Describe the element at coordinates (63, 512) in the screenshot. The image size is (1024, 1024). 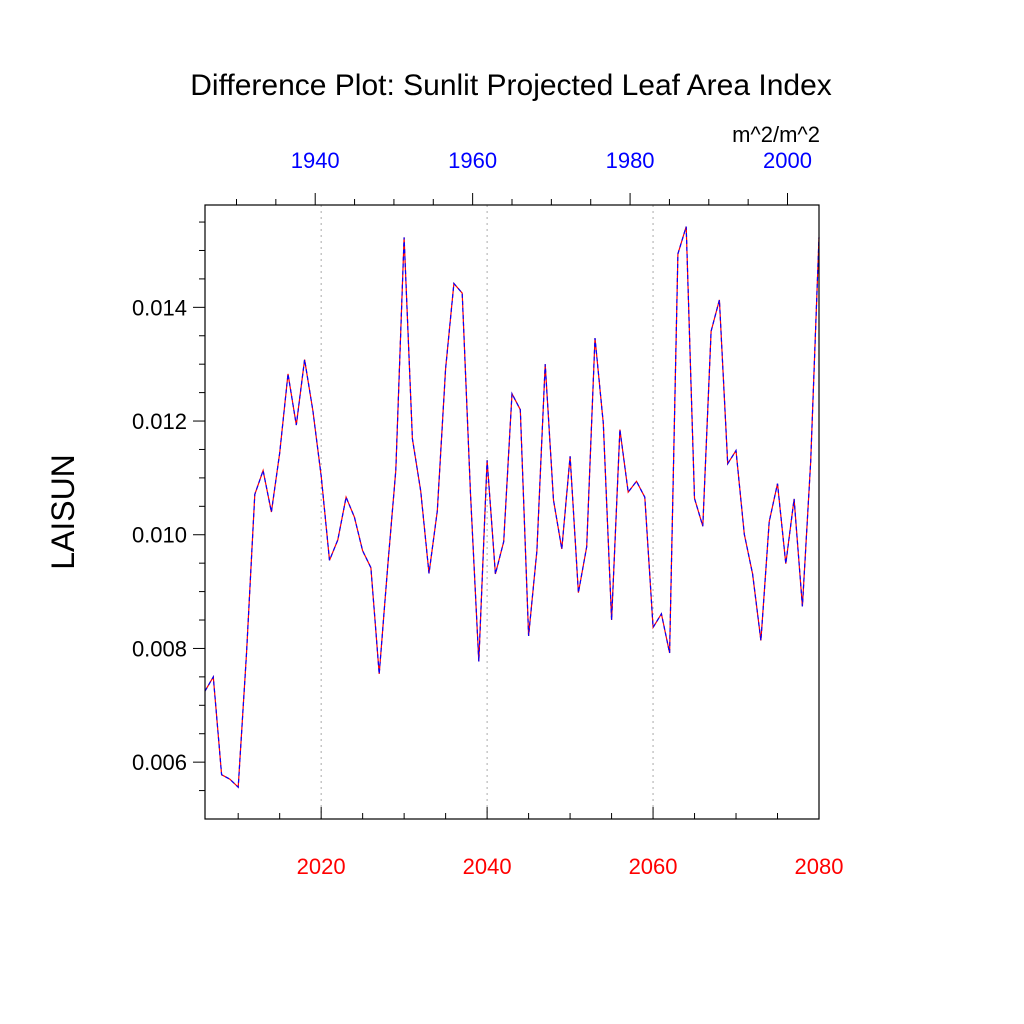
I see `y-axis-label: LAISUN` at that location.